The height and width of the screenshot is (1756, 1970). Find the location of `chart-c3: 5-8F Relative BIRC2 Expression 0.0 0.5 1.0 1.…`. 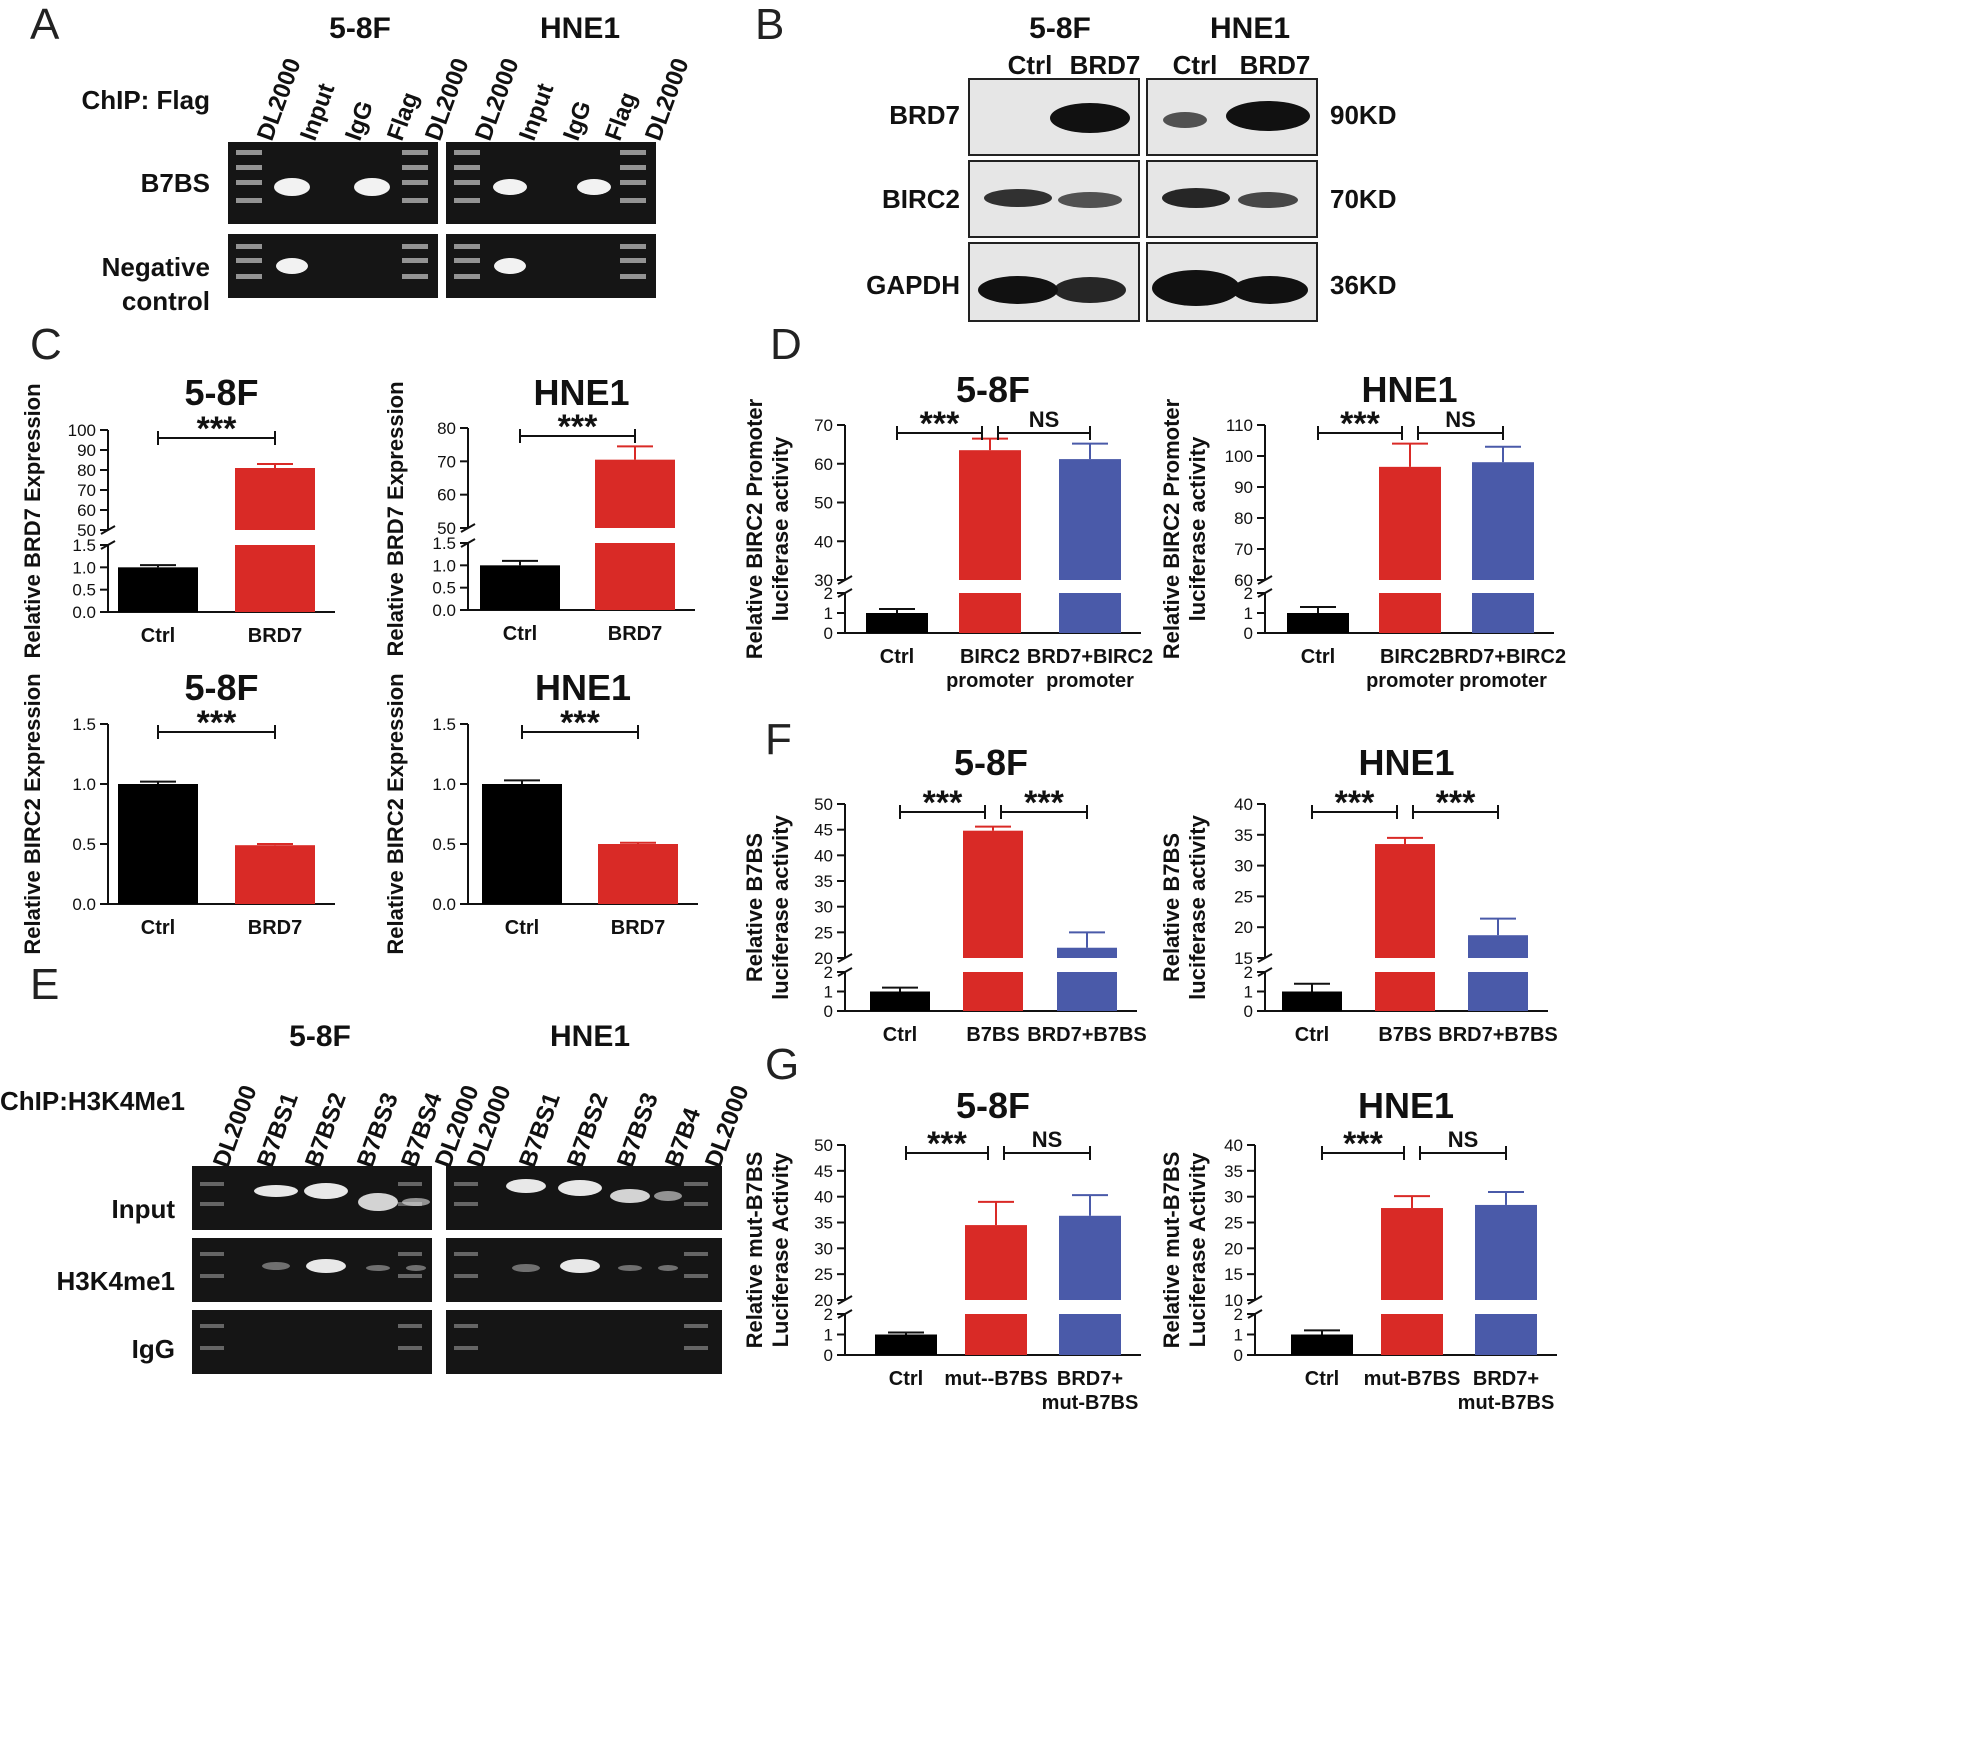

chart-c3: 5-8F Relative BIRC2 Expression 0.0 0.5 1.0 1.… is located at coordinates (177, 811).